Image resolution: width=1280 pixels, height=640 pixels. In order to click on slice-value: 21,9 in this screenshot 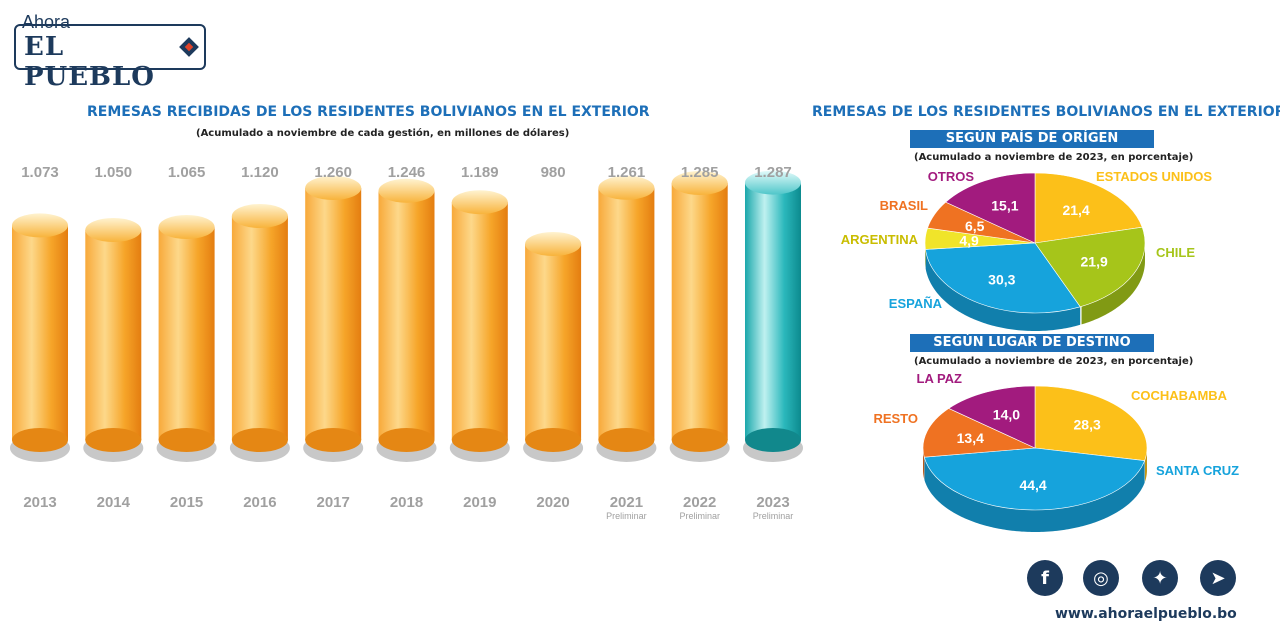, I will do `click(1094, 262)`.